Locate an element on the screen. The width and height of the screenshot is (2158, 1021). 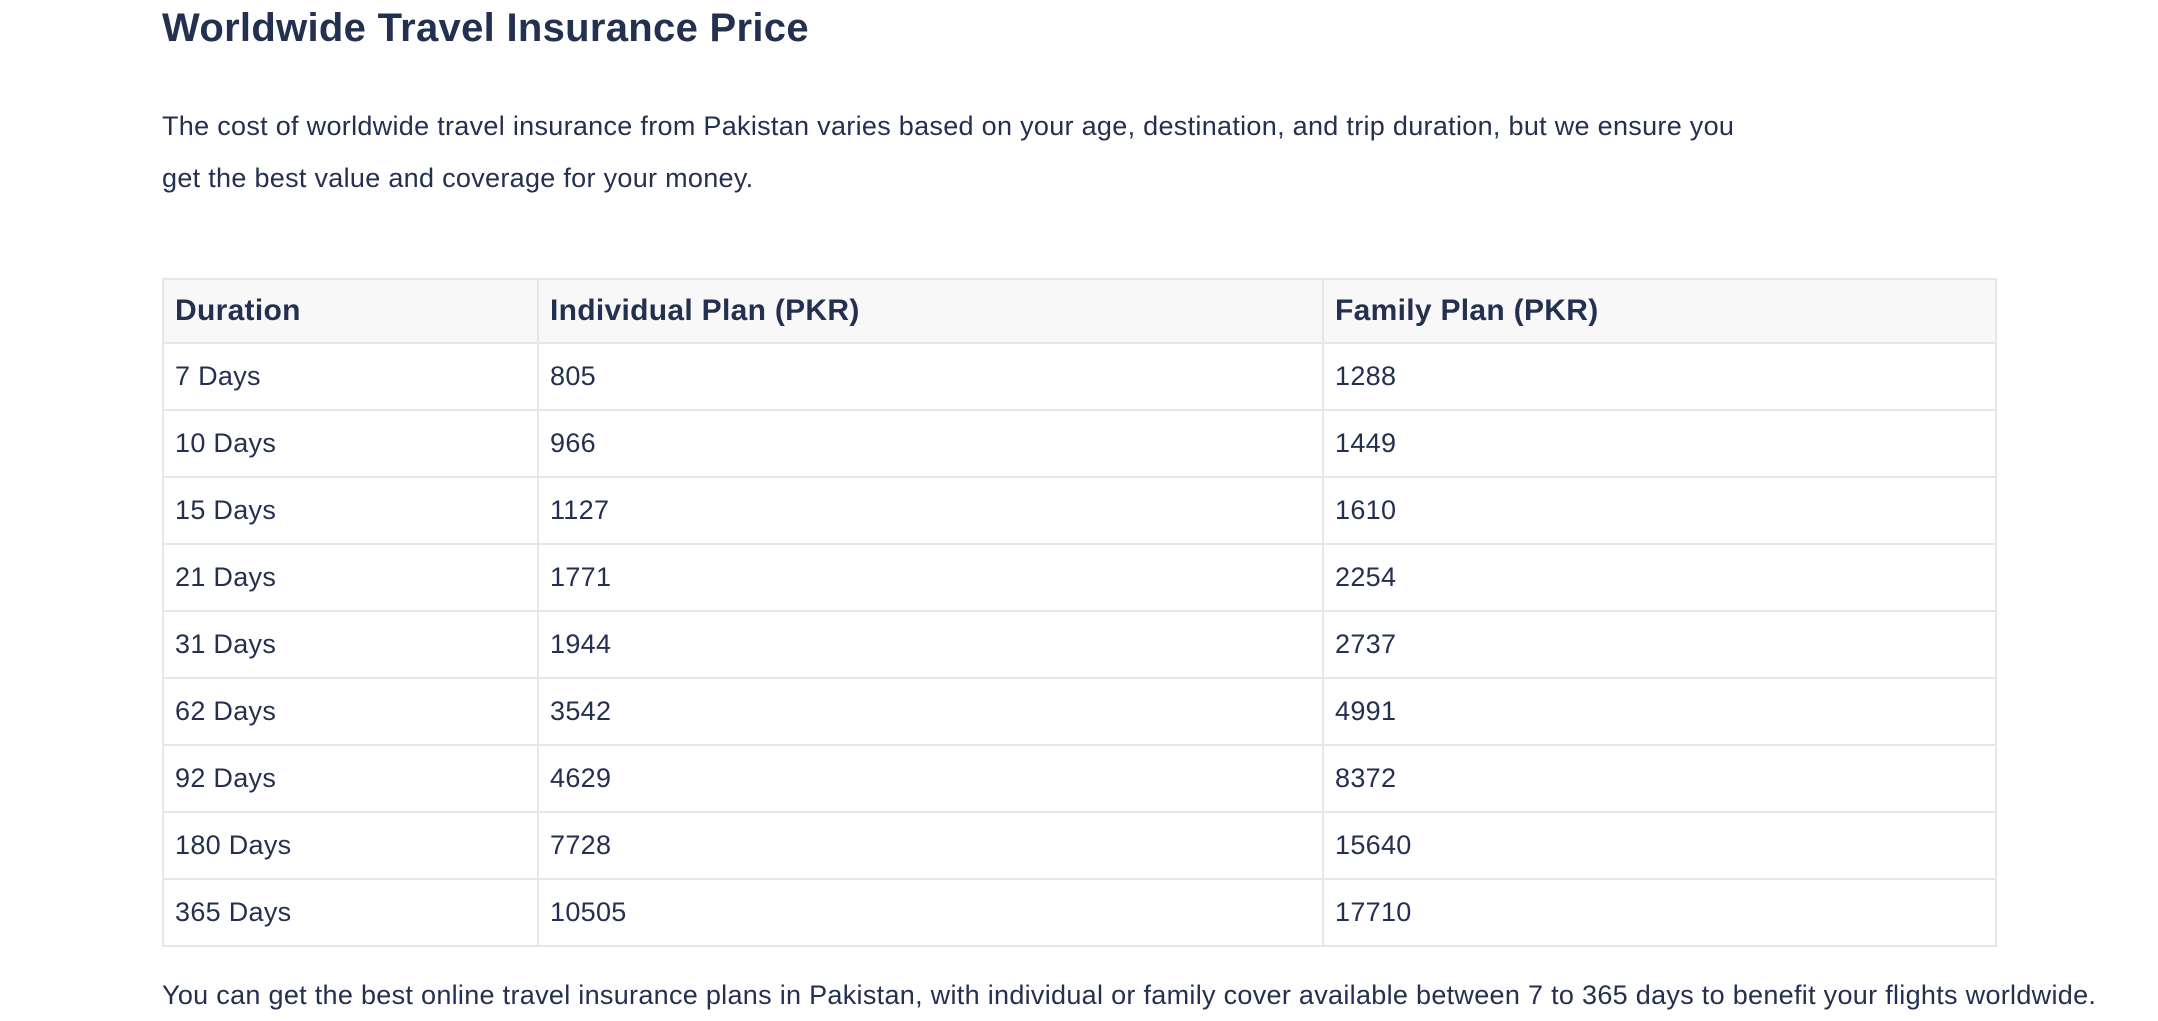
individual-plan-cell: 7728 is located at coordinates (930, 845).